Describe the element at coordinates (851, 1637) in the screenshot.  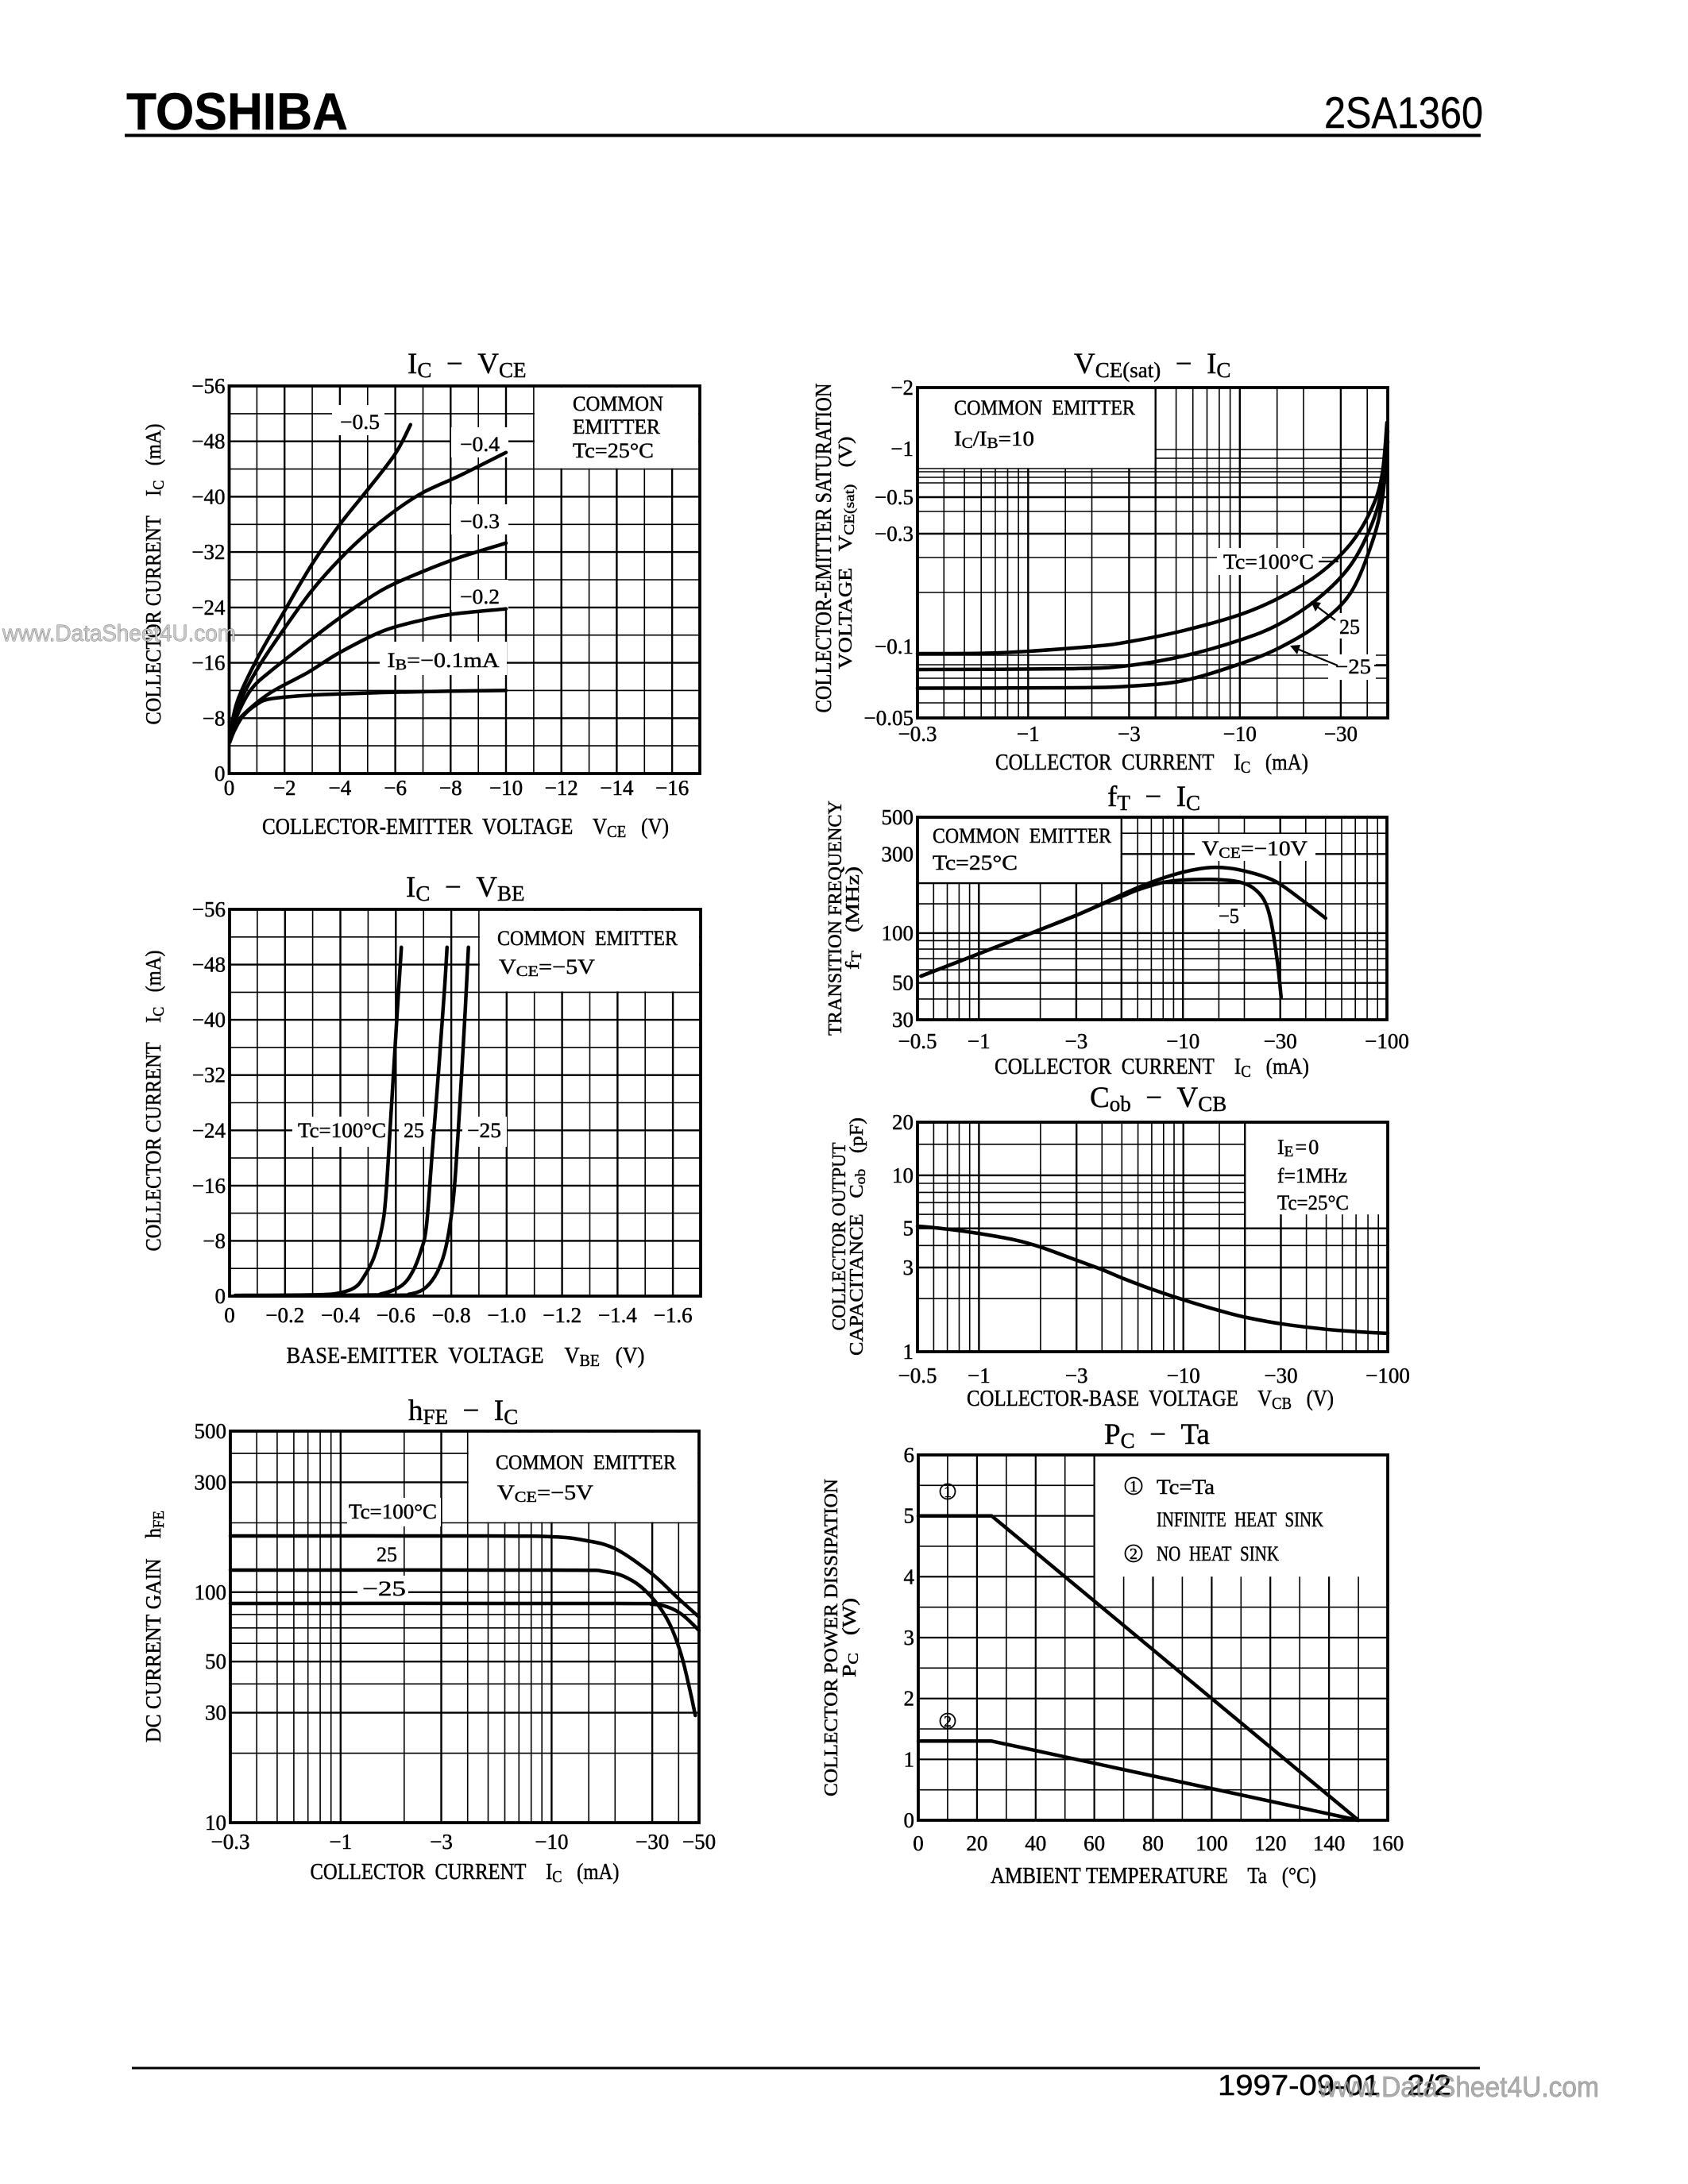
I see `svg-text: PC​ (W)` at that location.